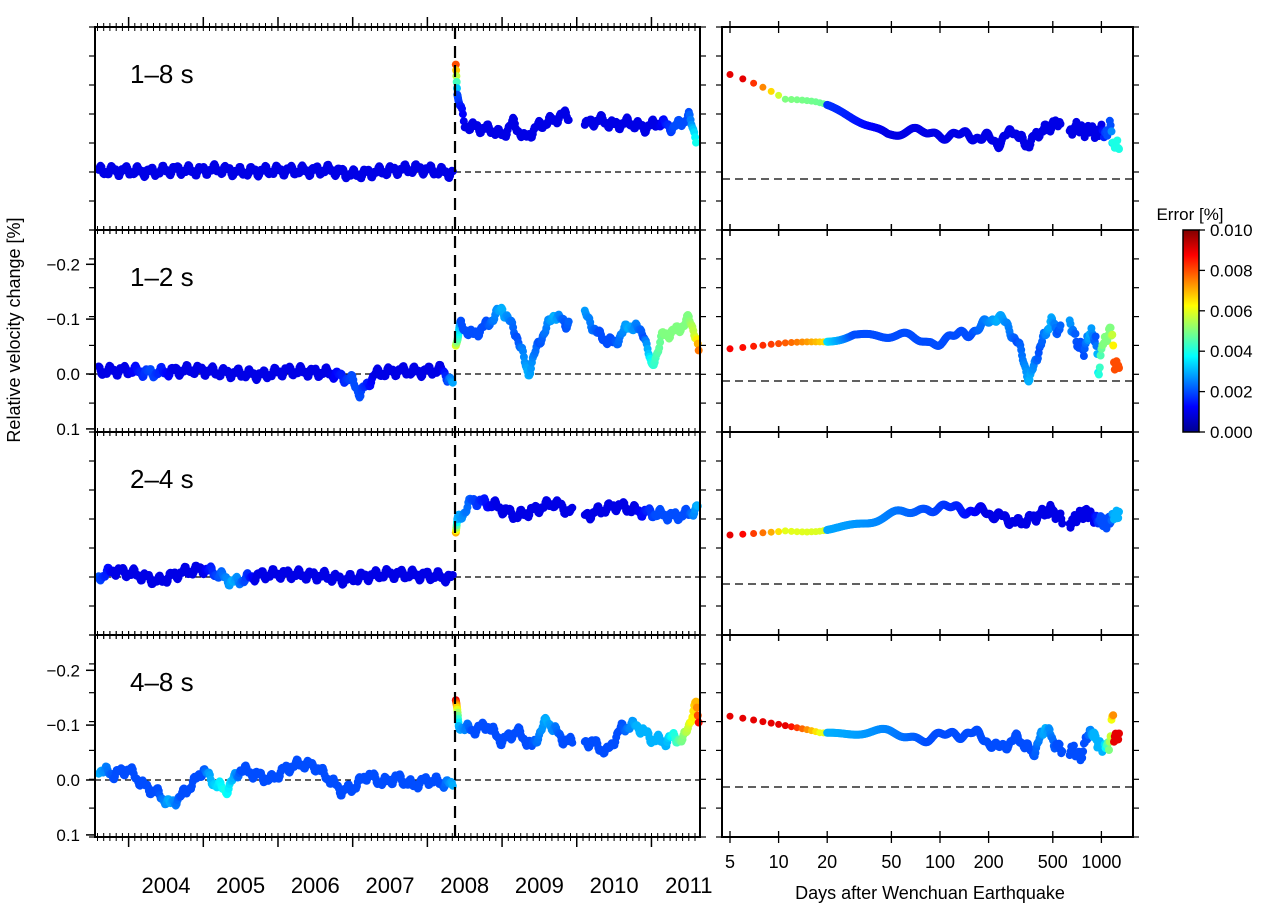 The height and width of the screenshot is (912, 1270). Describe the element at coordinates (162, 479) in the screenshot. I see `panel-label: 2–4 s` at that location.